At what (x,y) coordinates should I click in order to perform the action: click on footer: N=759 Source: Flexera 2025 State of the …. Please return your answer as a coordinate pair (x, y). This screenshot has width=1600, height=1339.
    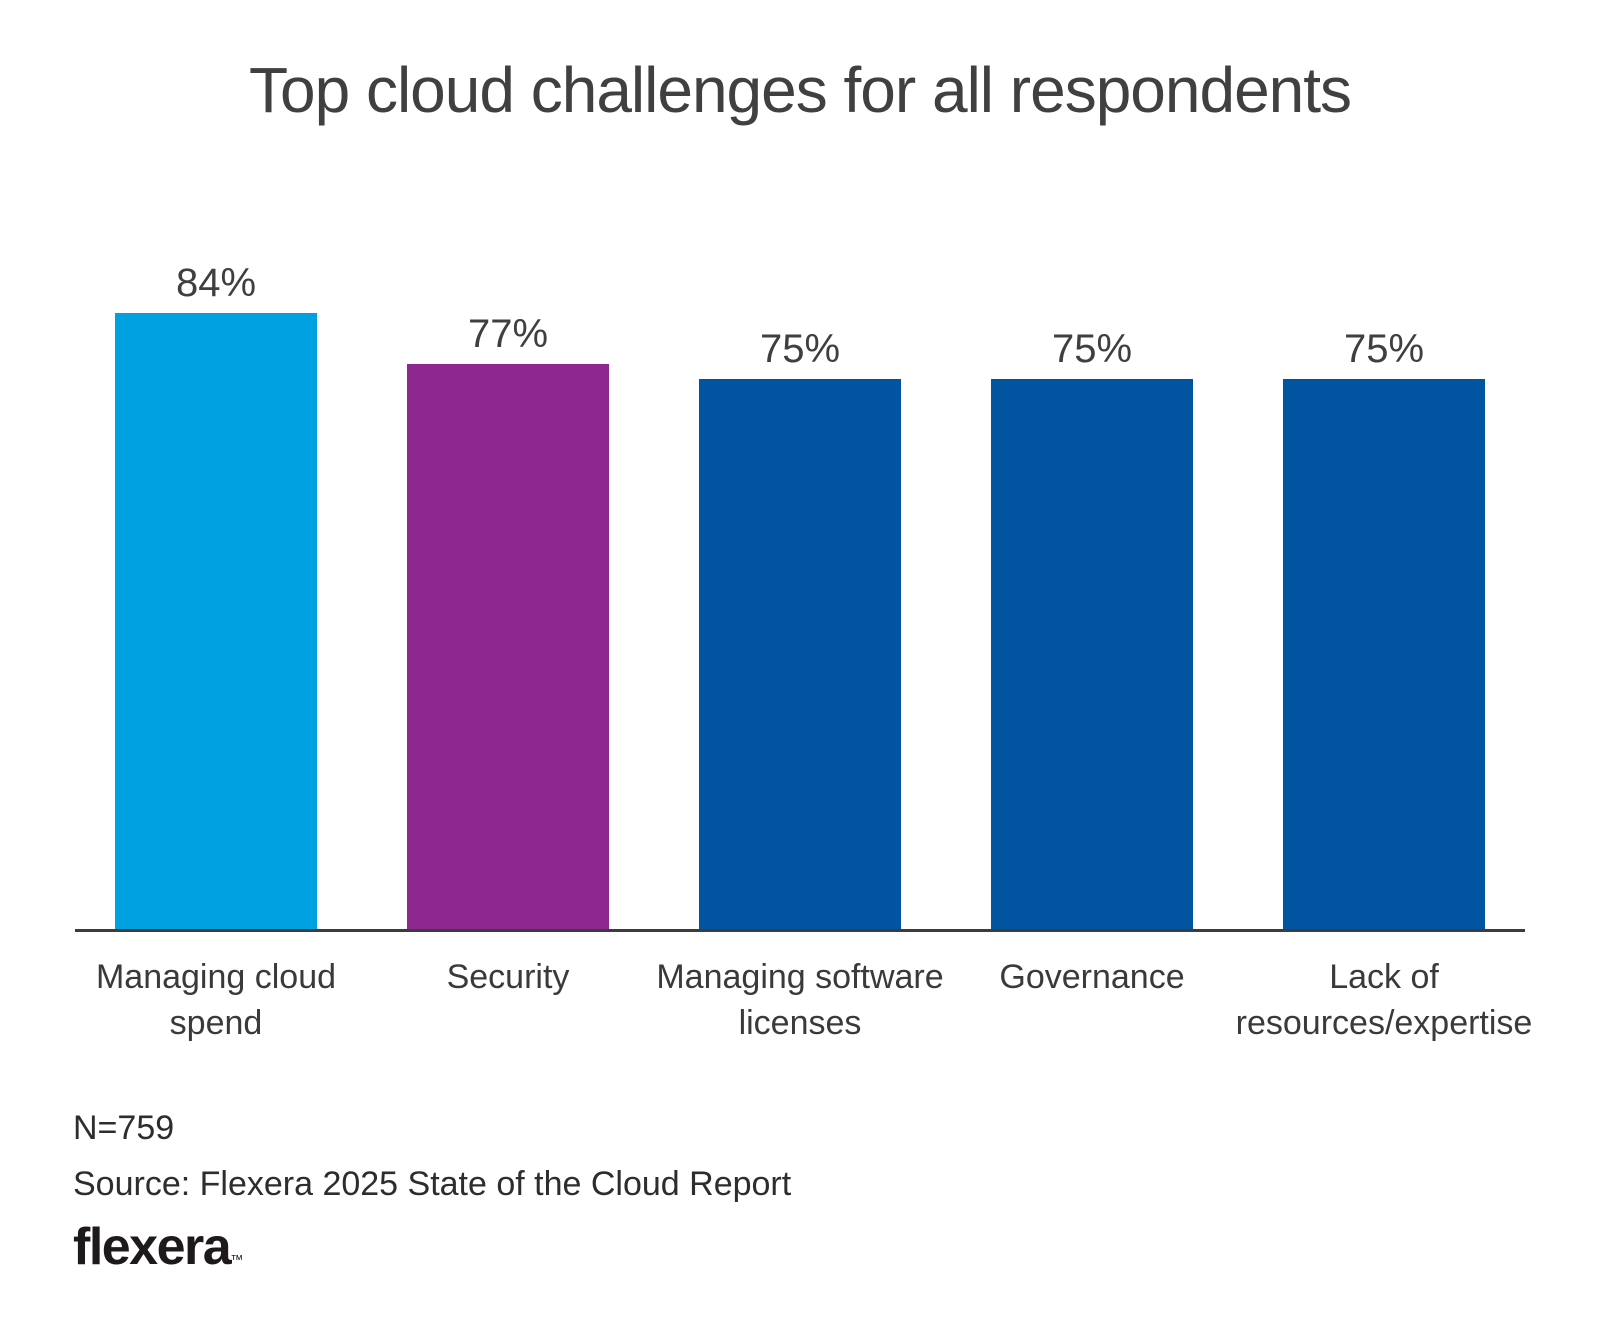
    Looking at the image, I should click on (836, 1192).